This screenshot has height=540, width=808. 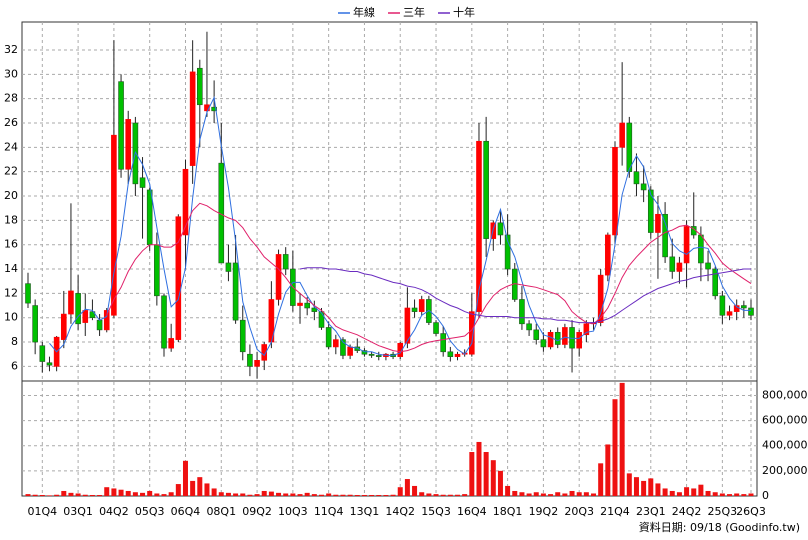 I want to click on y-tick-label: 18, so click(x=11, y=219).